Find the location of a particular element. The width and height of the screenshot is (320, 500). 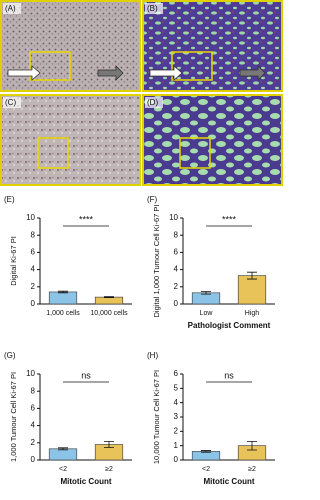

image-d is located at coordinates (212, 140).